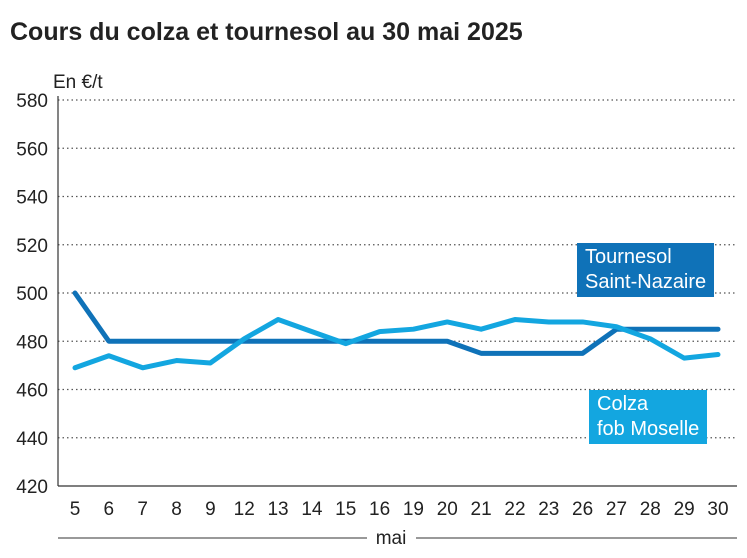  I want to click on x-tick-label: 15, so click(345, 509).